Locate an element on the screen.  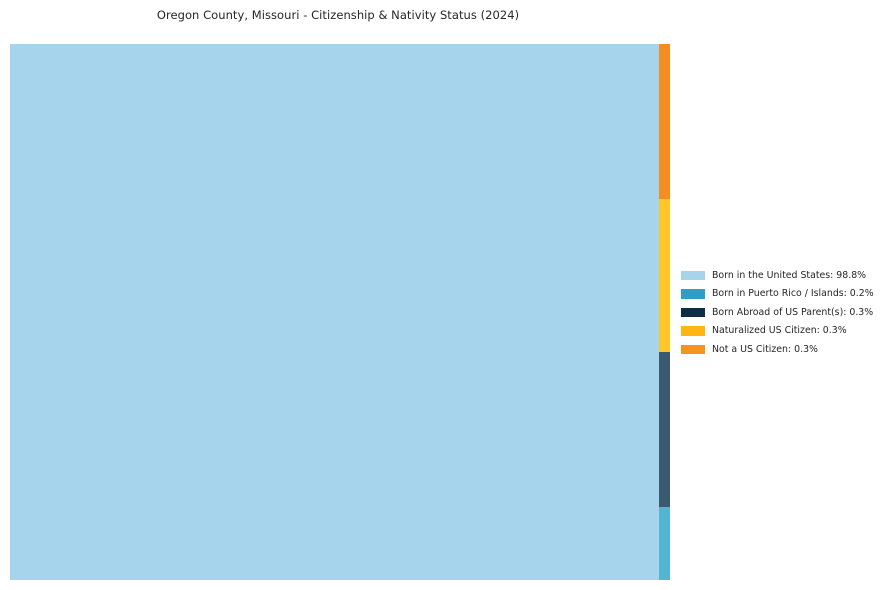
legend-item-naturalized-us-citizen: Naturalized US Citizen: 0.3% is located at coordinates (781, 331).